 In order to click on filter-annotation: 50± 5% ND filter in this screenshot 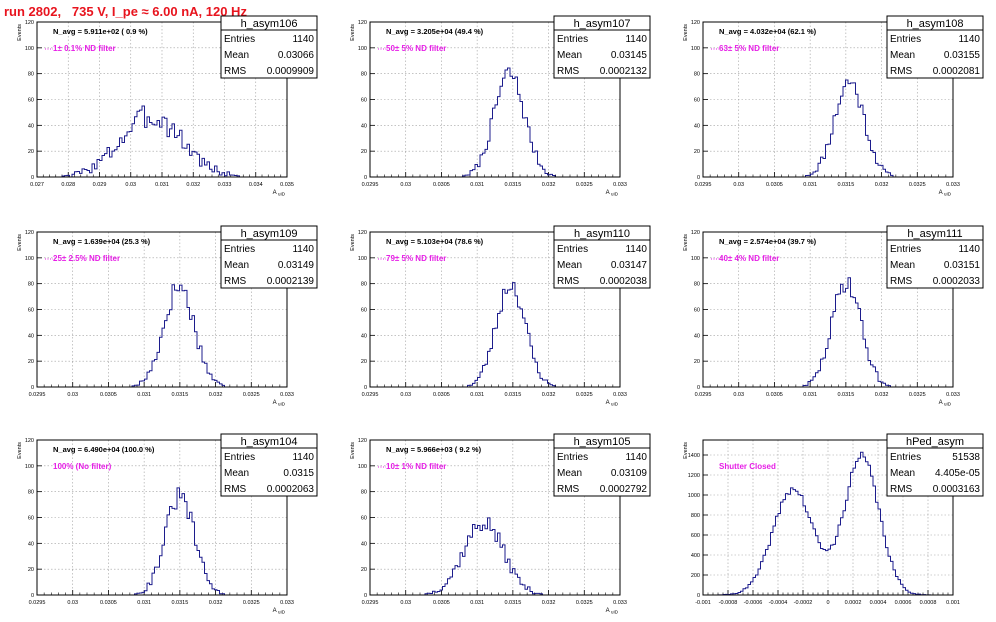, I will do `click(416, 48)`.